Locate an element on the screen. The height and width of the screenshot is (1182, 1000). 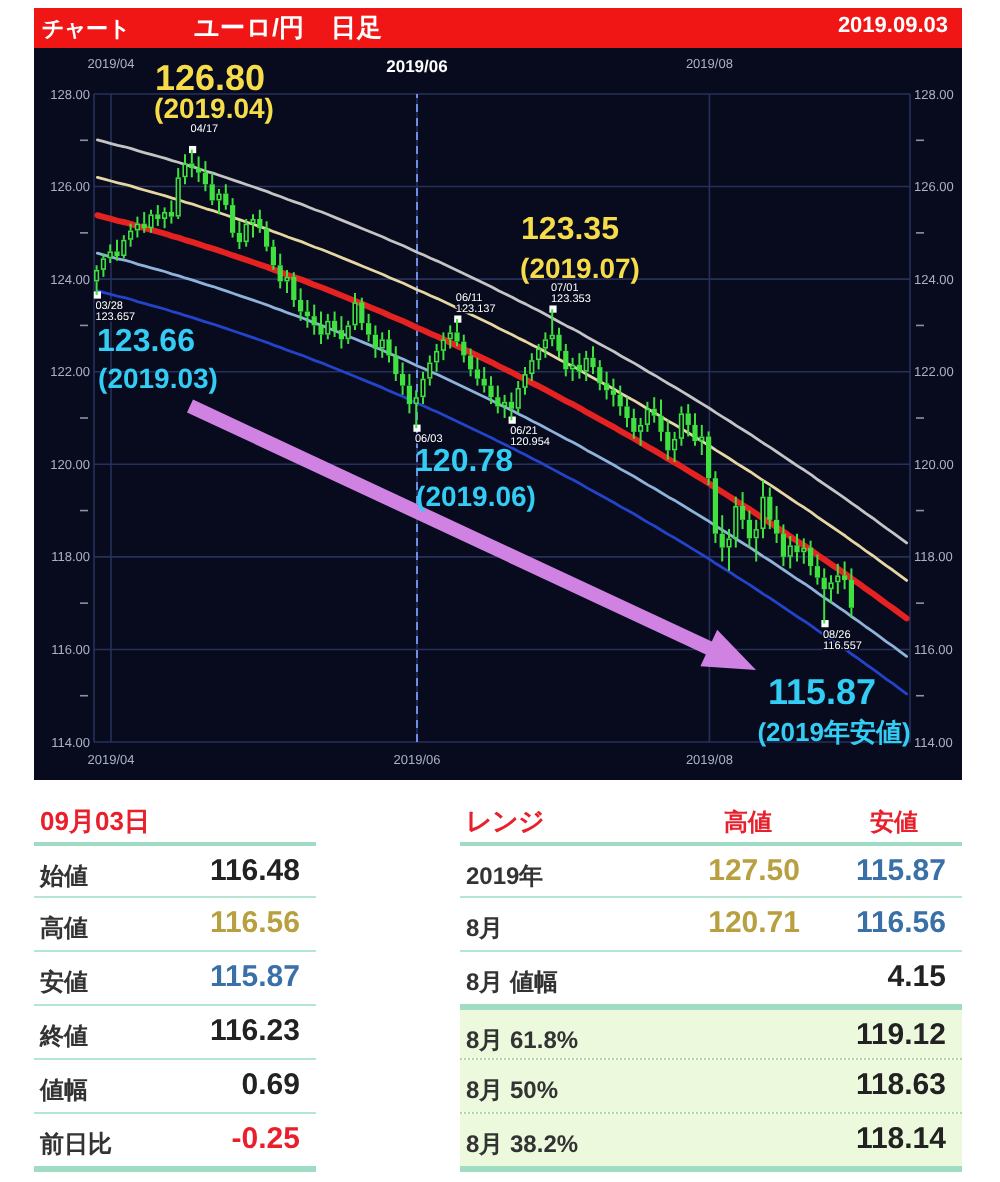
data-label: -0.25 is located at coordinates (265, 1139).